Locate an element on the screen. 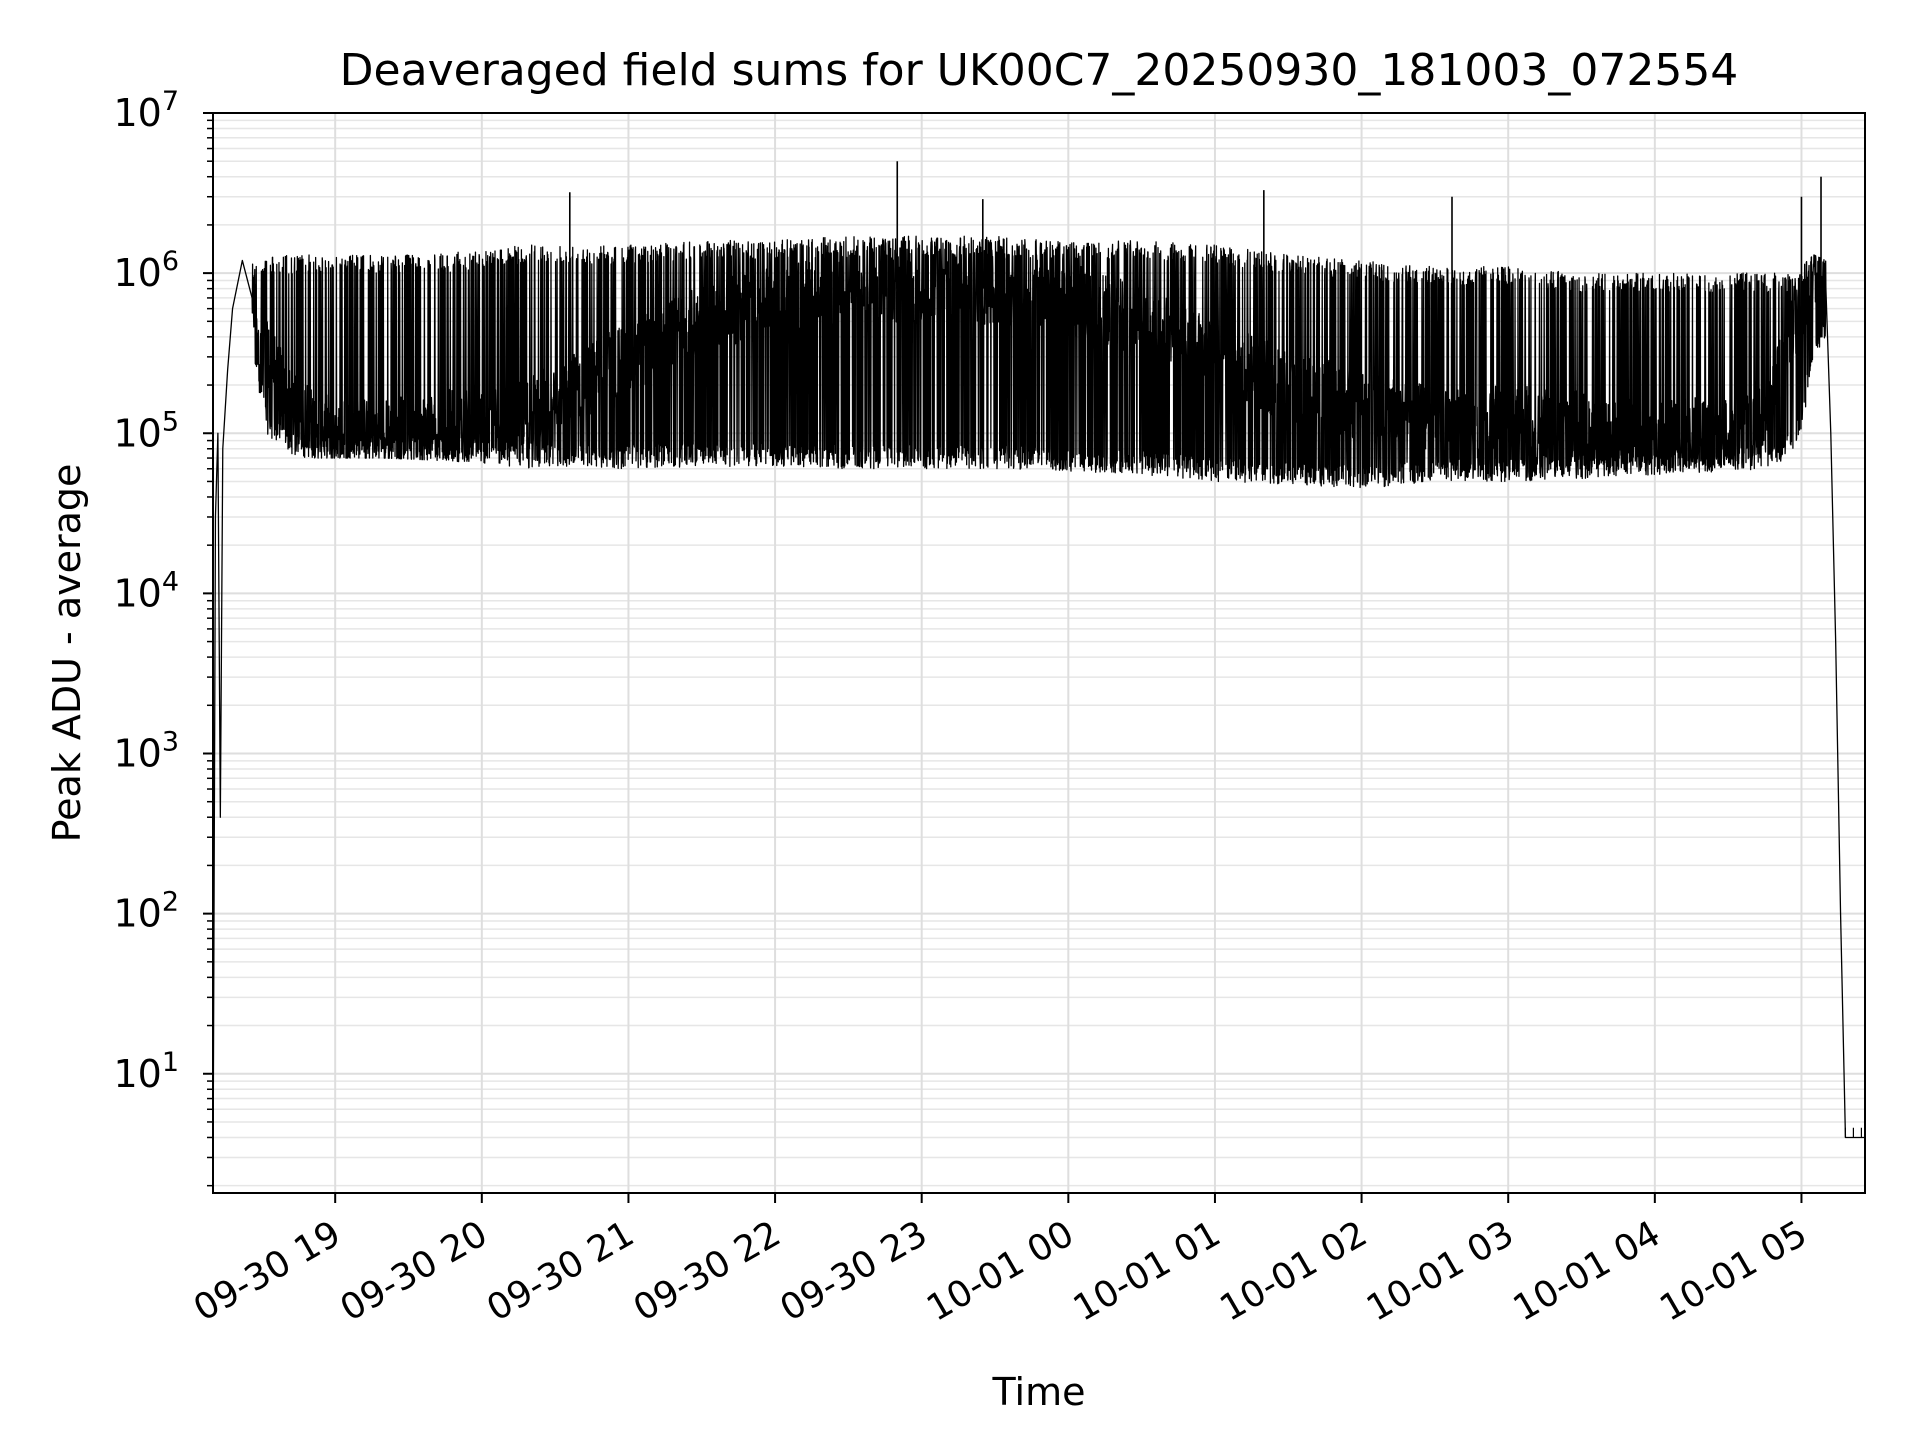  y-tick-label: 101 is located at coordinates (146, 1071).